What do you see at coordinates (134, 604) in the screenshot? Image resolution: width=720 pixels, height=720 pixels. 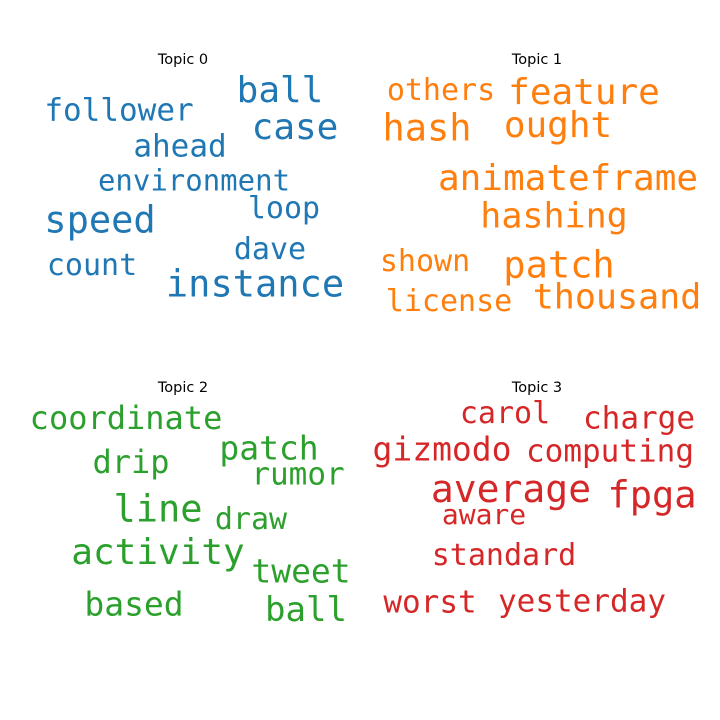 I see `word-based: based` at bounding box center [134, 604].